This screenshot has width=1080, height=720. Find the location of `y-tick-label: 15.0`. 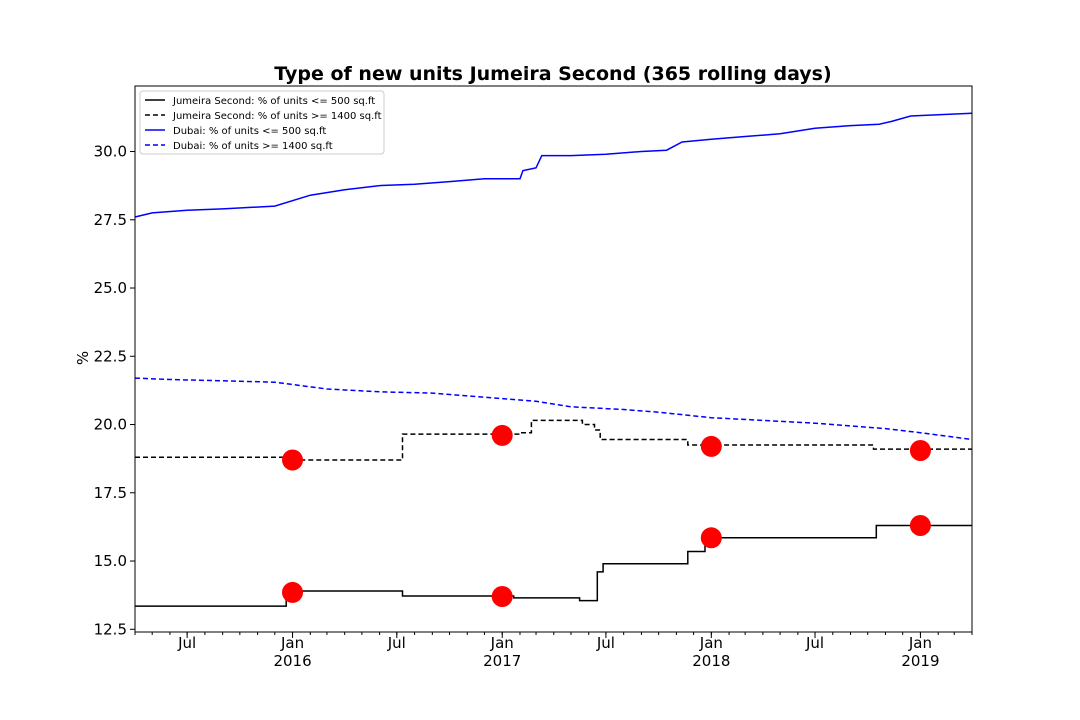

y-tick-label: 15.0 is located at coordinates (110, 561).